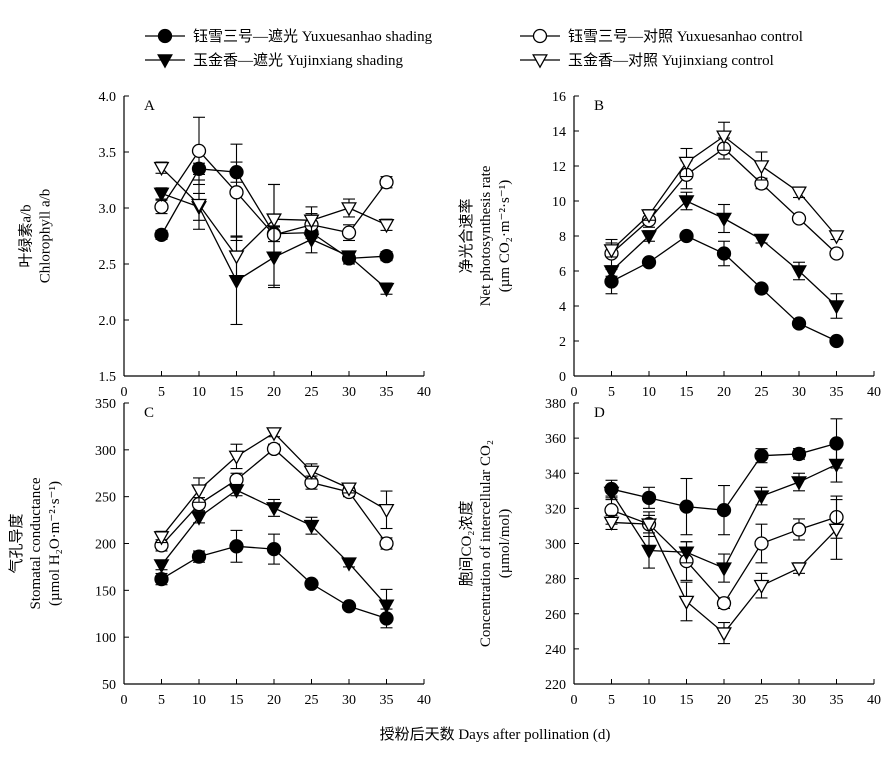 The width and height of the screenshot is (891, 758). Describe the element at coordinates (799, 392) in the screenshot. I see `x-tick-label: 30` at that location.